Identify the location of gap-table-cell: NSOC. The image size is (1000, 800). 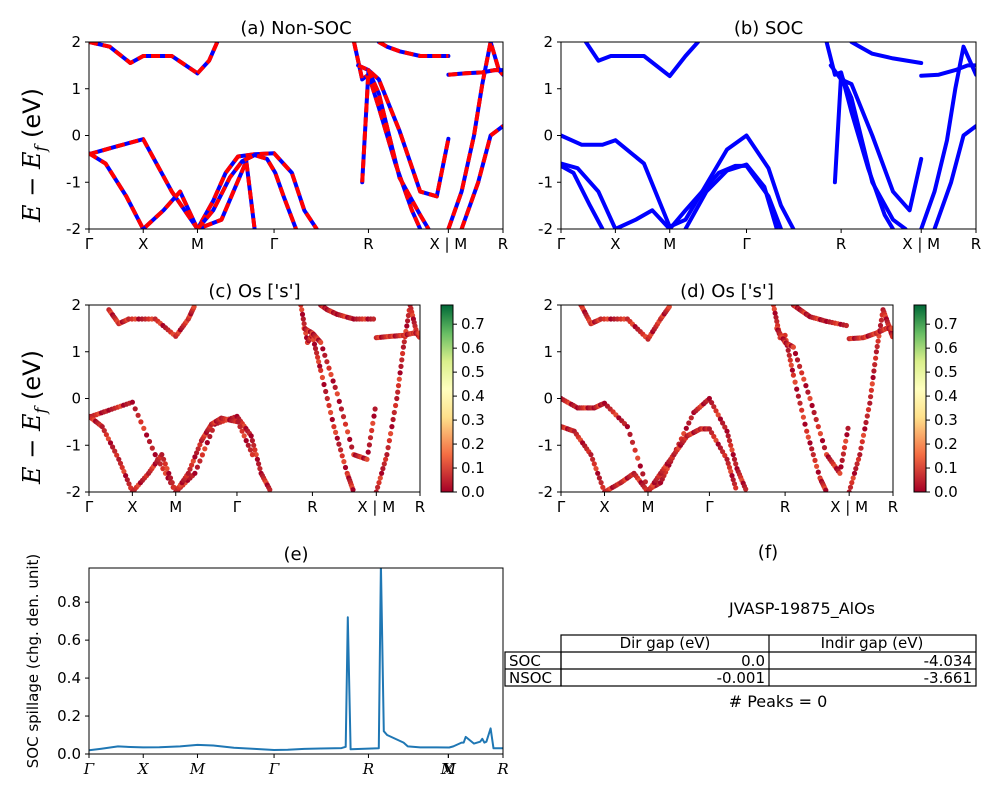
(530, 678).